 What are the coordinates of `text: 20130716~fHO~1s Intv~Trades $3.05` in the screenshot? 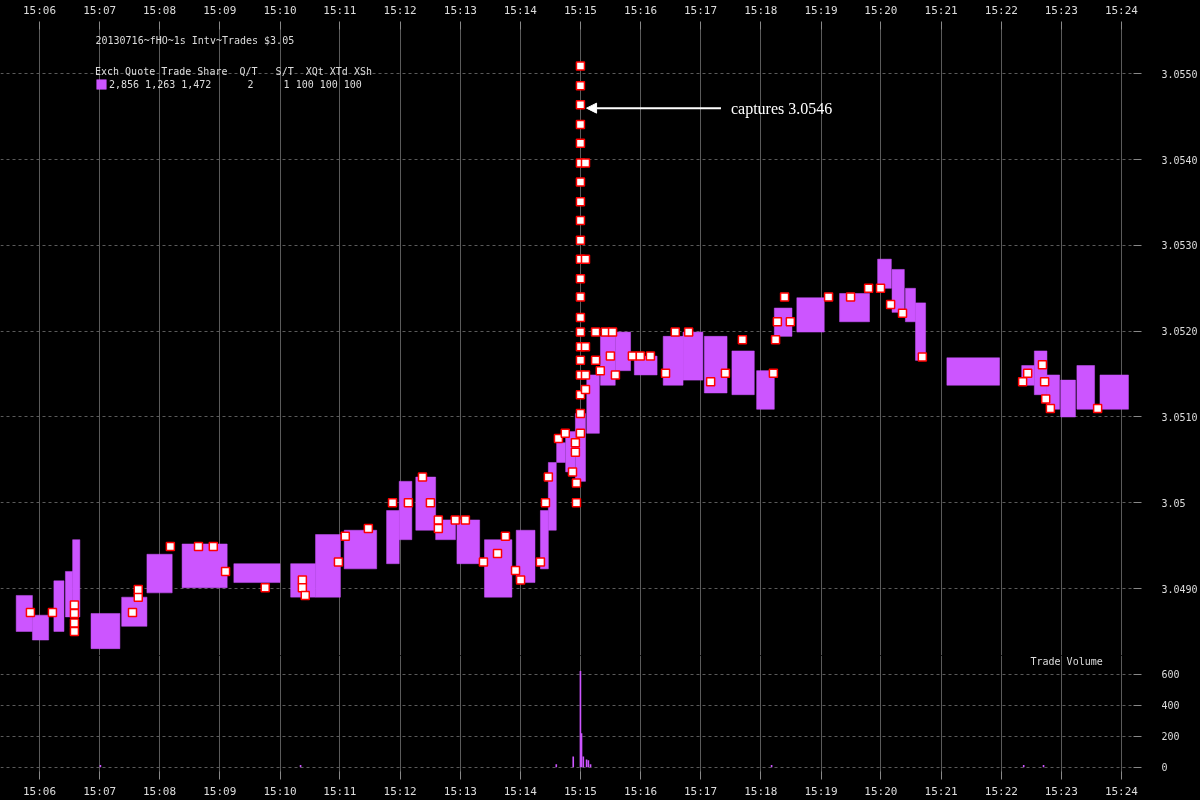 It's located at (195, 40).